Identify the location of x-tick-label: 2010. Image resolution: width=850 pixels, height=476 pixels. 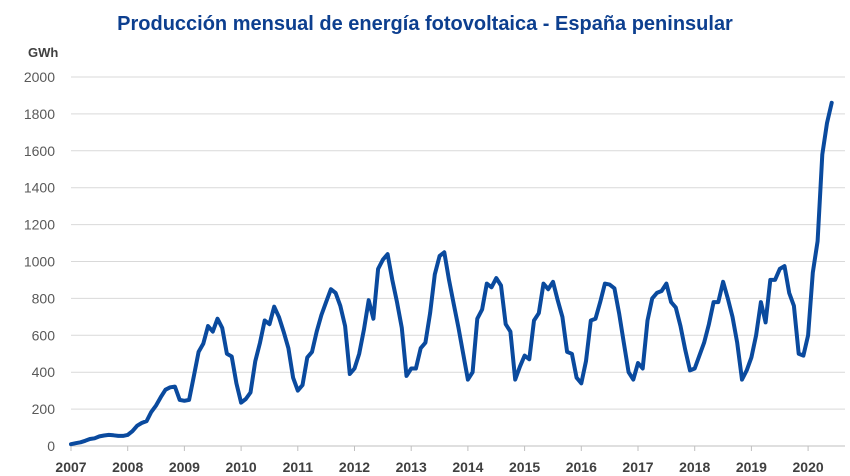
(241, 467).